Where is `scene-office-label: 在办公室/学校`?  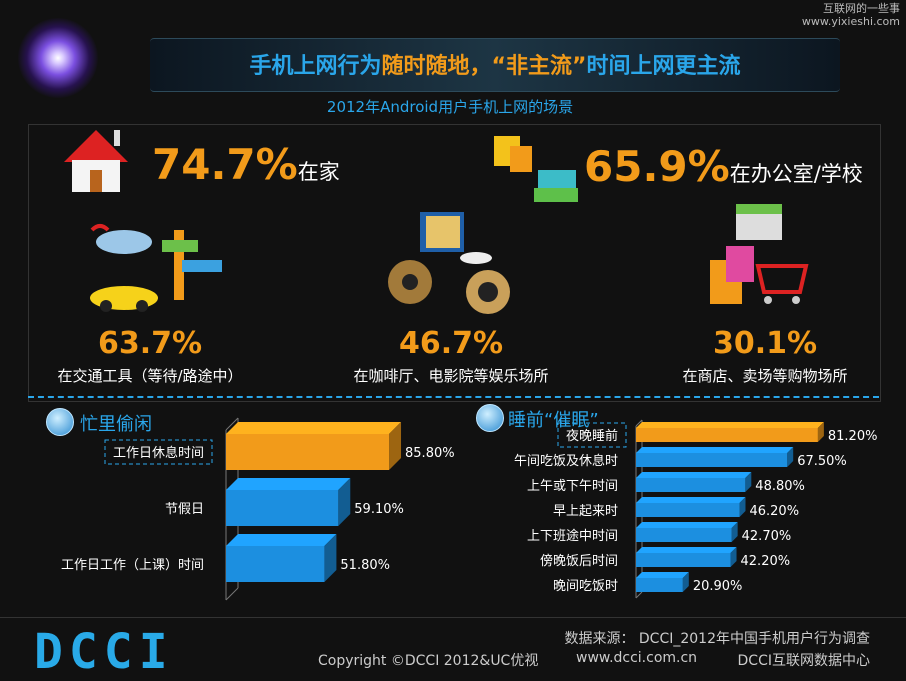
scene-office-label: 在办公室/学校 is located at coordinates (796, 174).